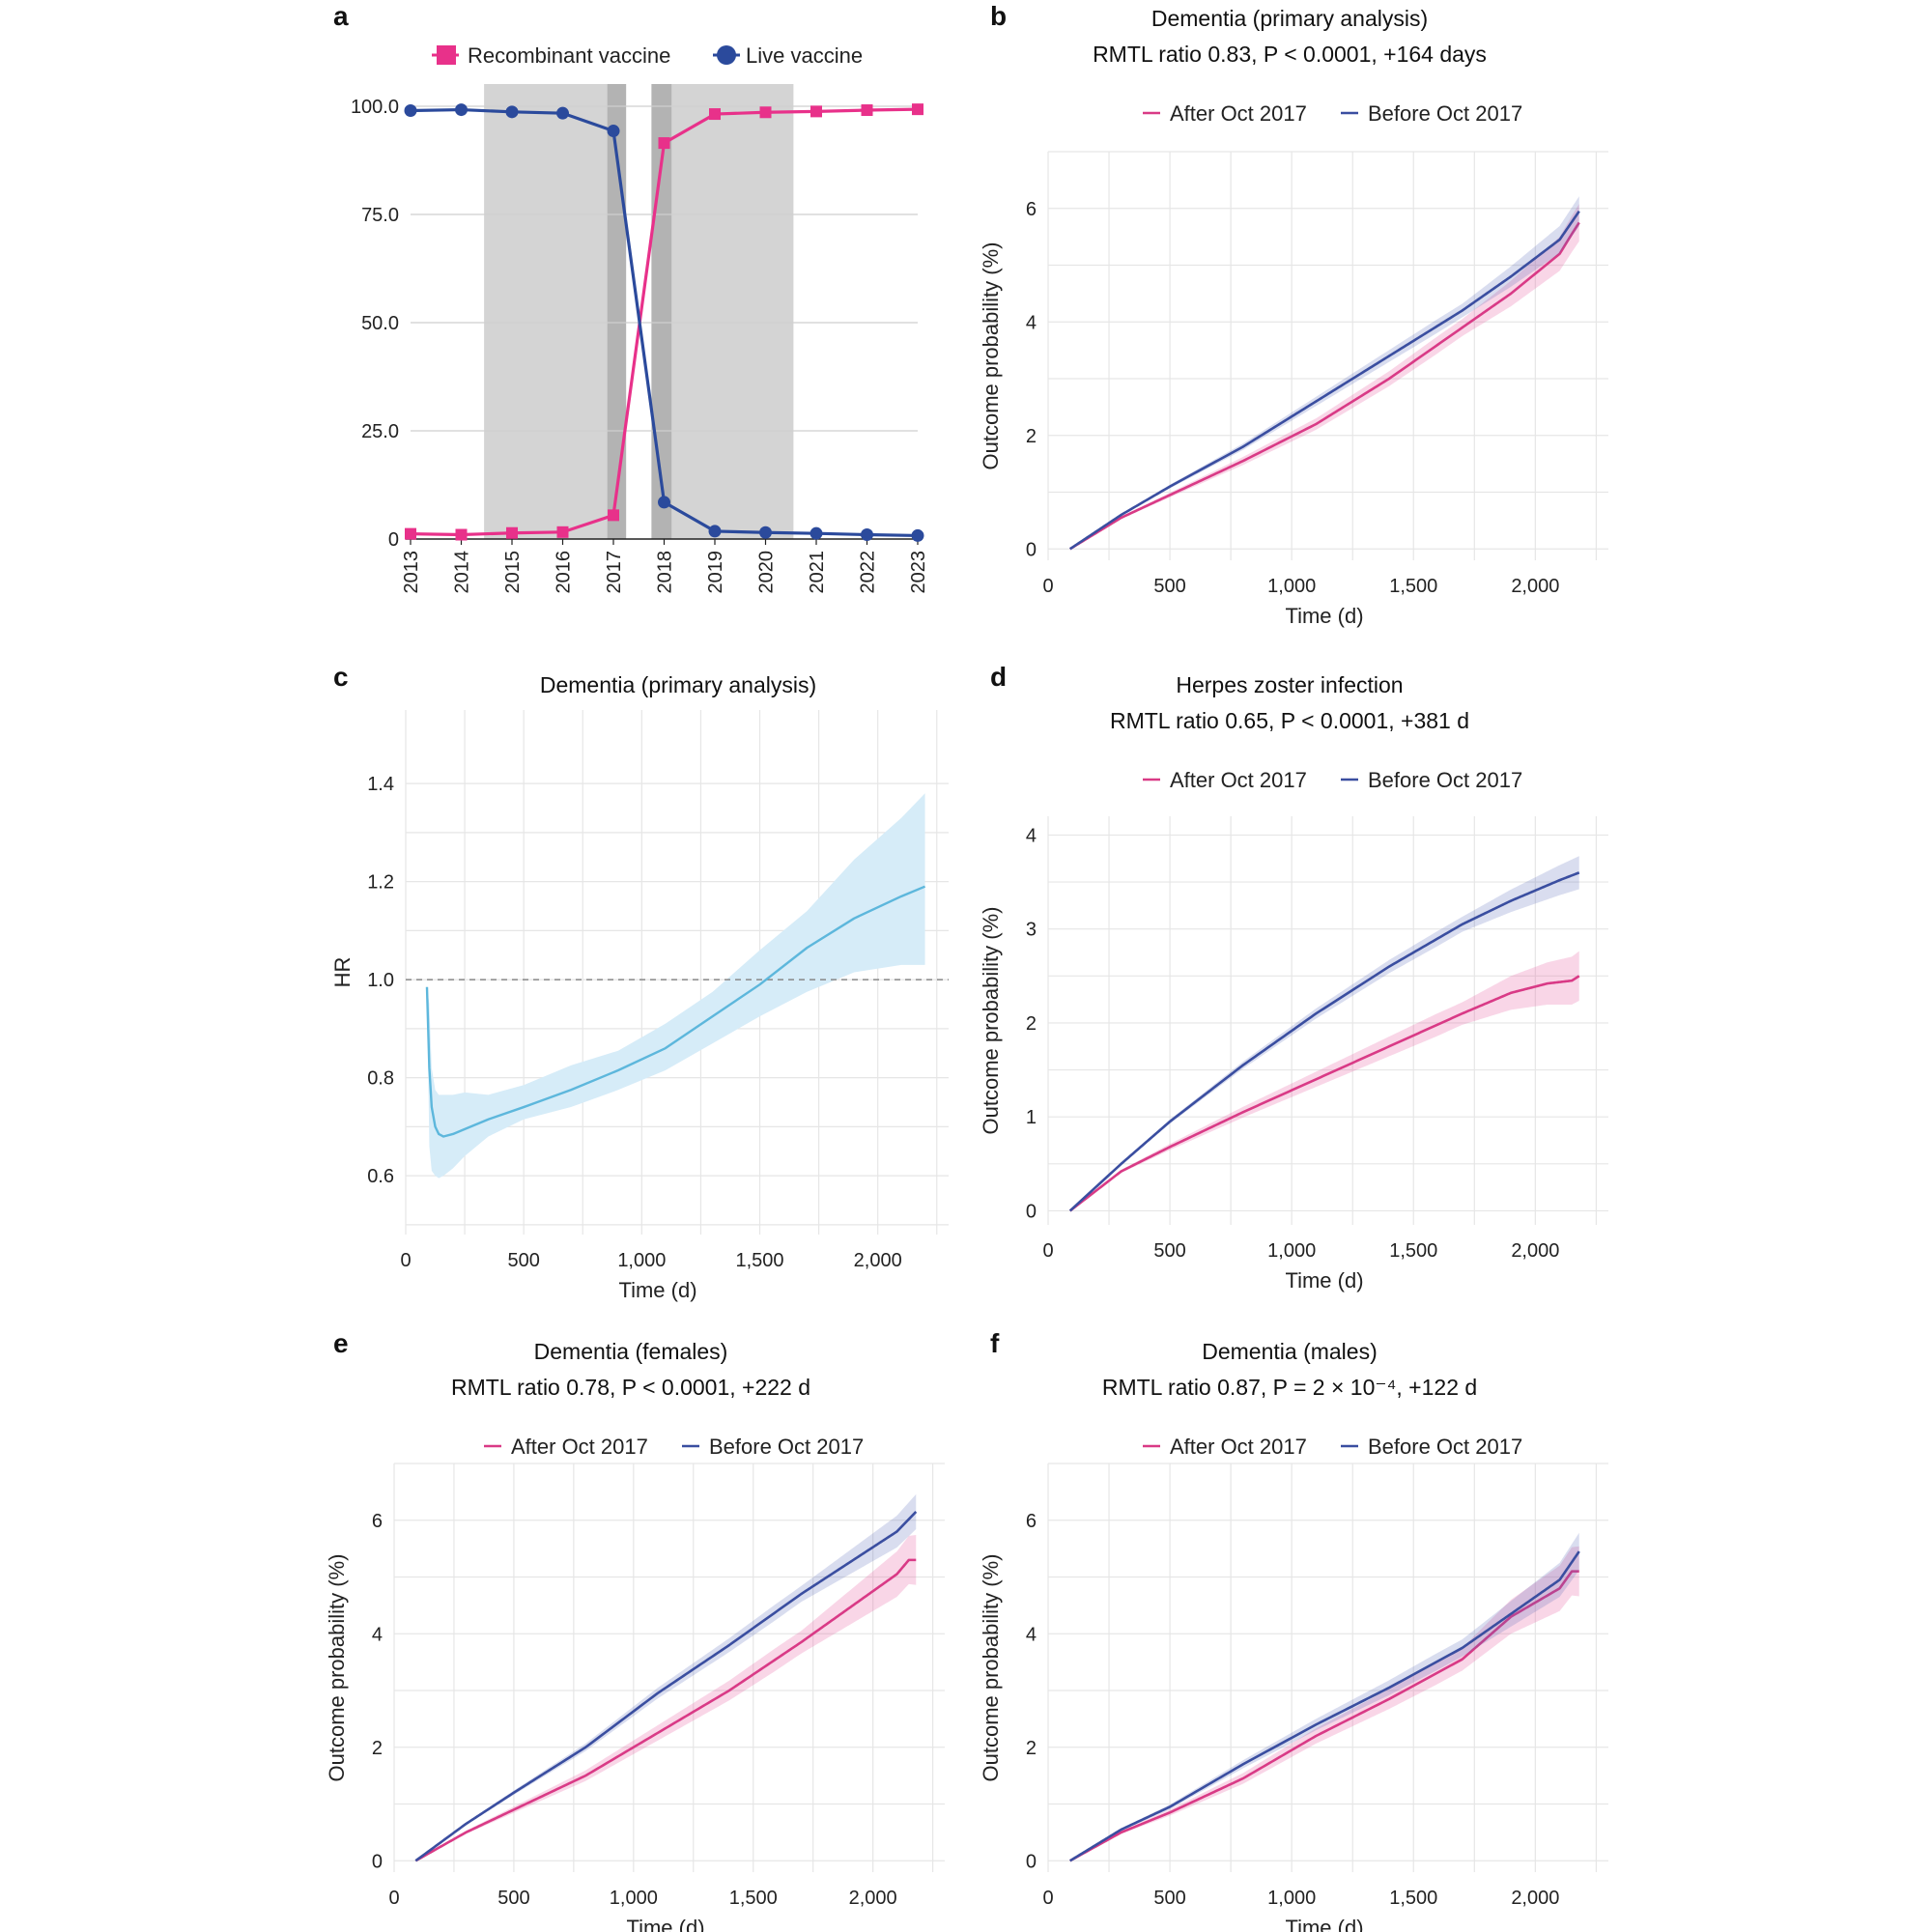 The width and height of the screenshot is (1932, 1932). Describe the element at coordinates (675, 986) in the screenshot. I see `hr-ci-band` at that location.